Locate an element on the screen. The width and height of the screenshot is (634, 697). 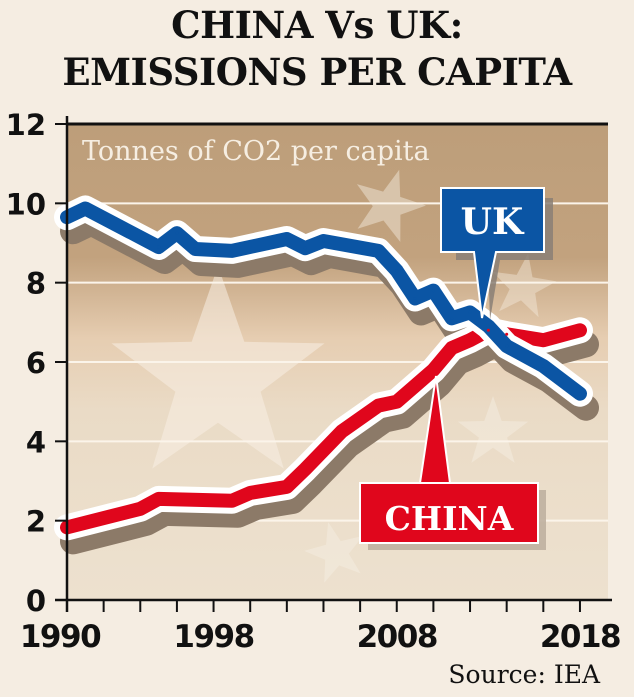
uk-callout is located at coordinates (492, 253).